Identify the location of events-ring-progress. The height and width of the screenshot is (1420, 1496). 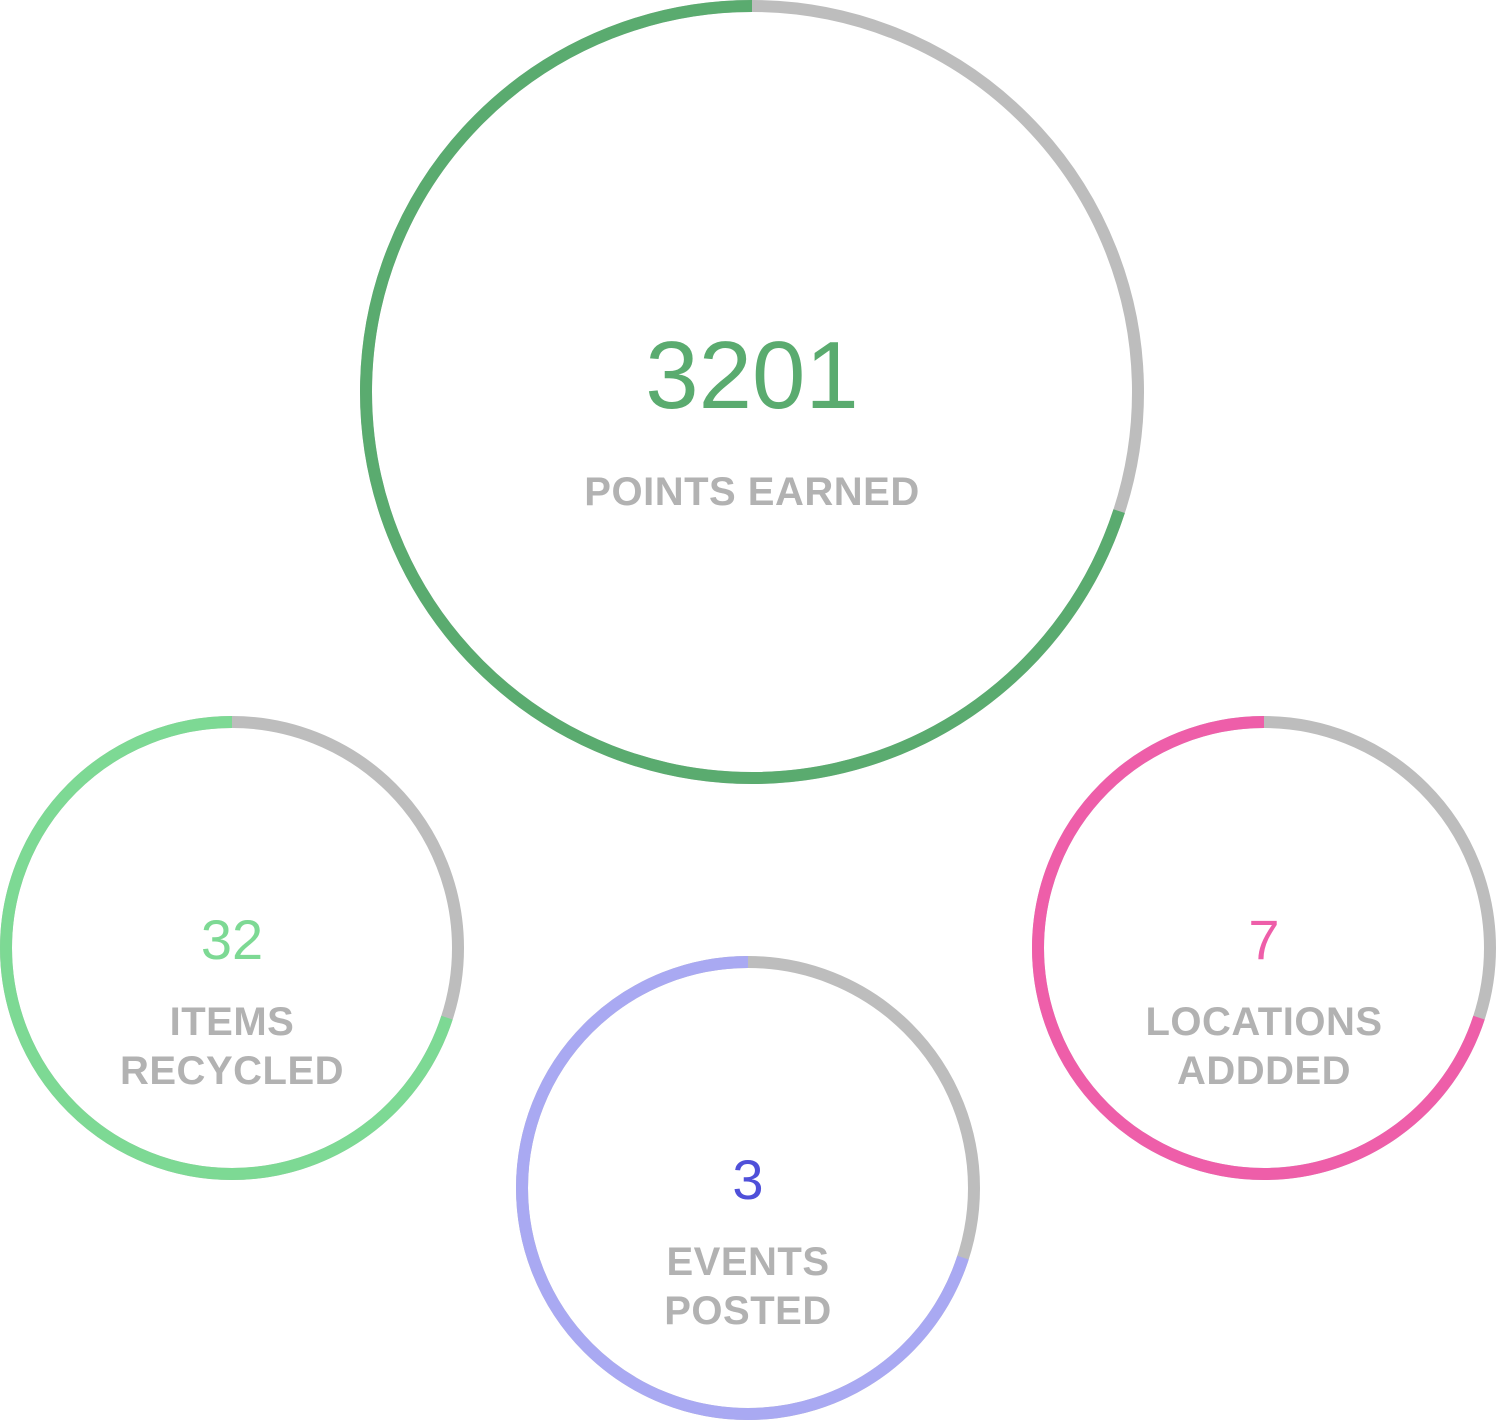
(748, 1188).